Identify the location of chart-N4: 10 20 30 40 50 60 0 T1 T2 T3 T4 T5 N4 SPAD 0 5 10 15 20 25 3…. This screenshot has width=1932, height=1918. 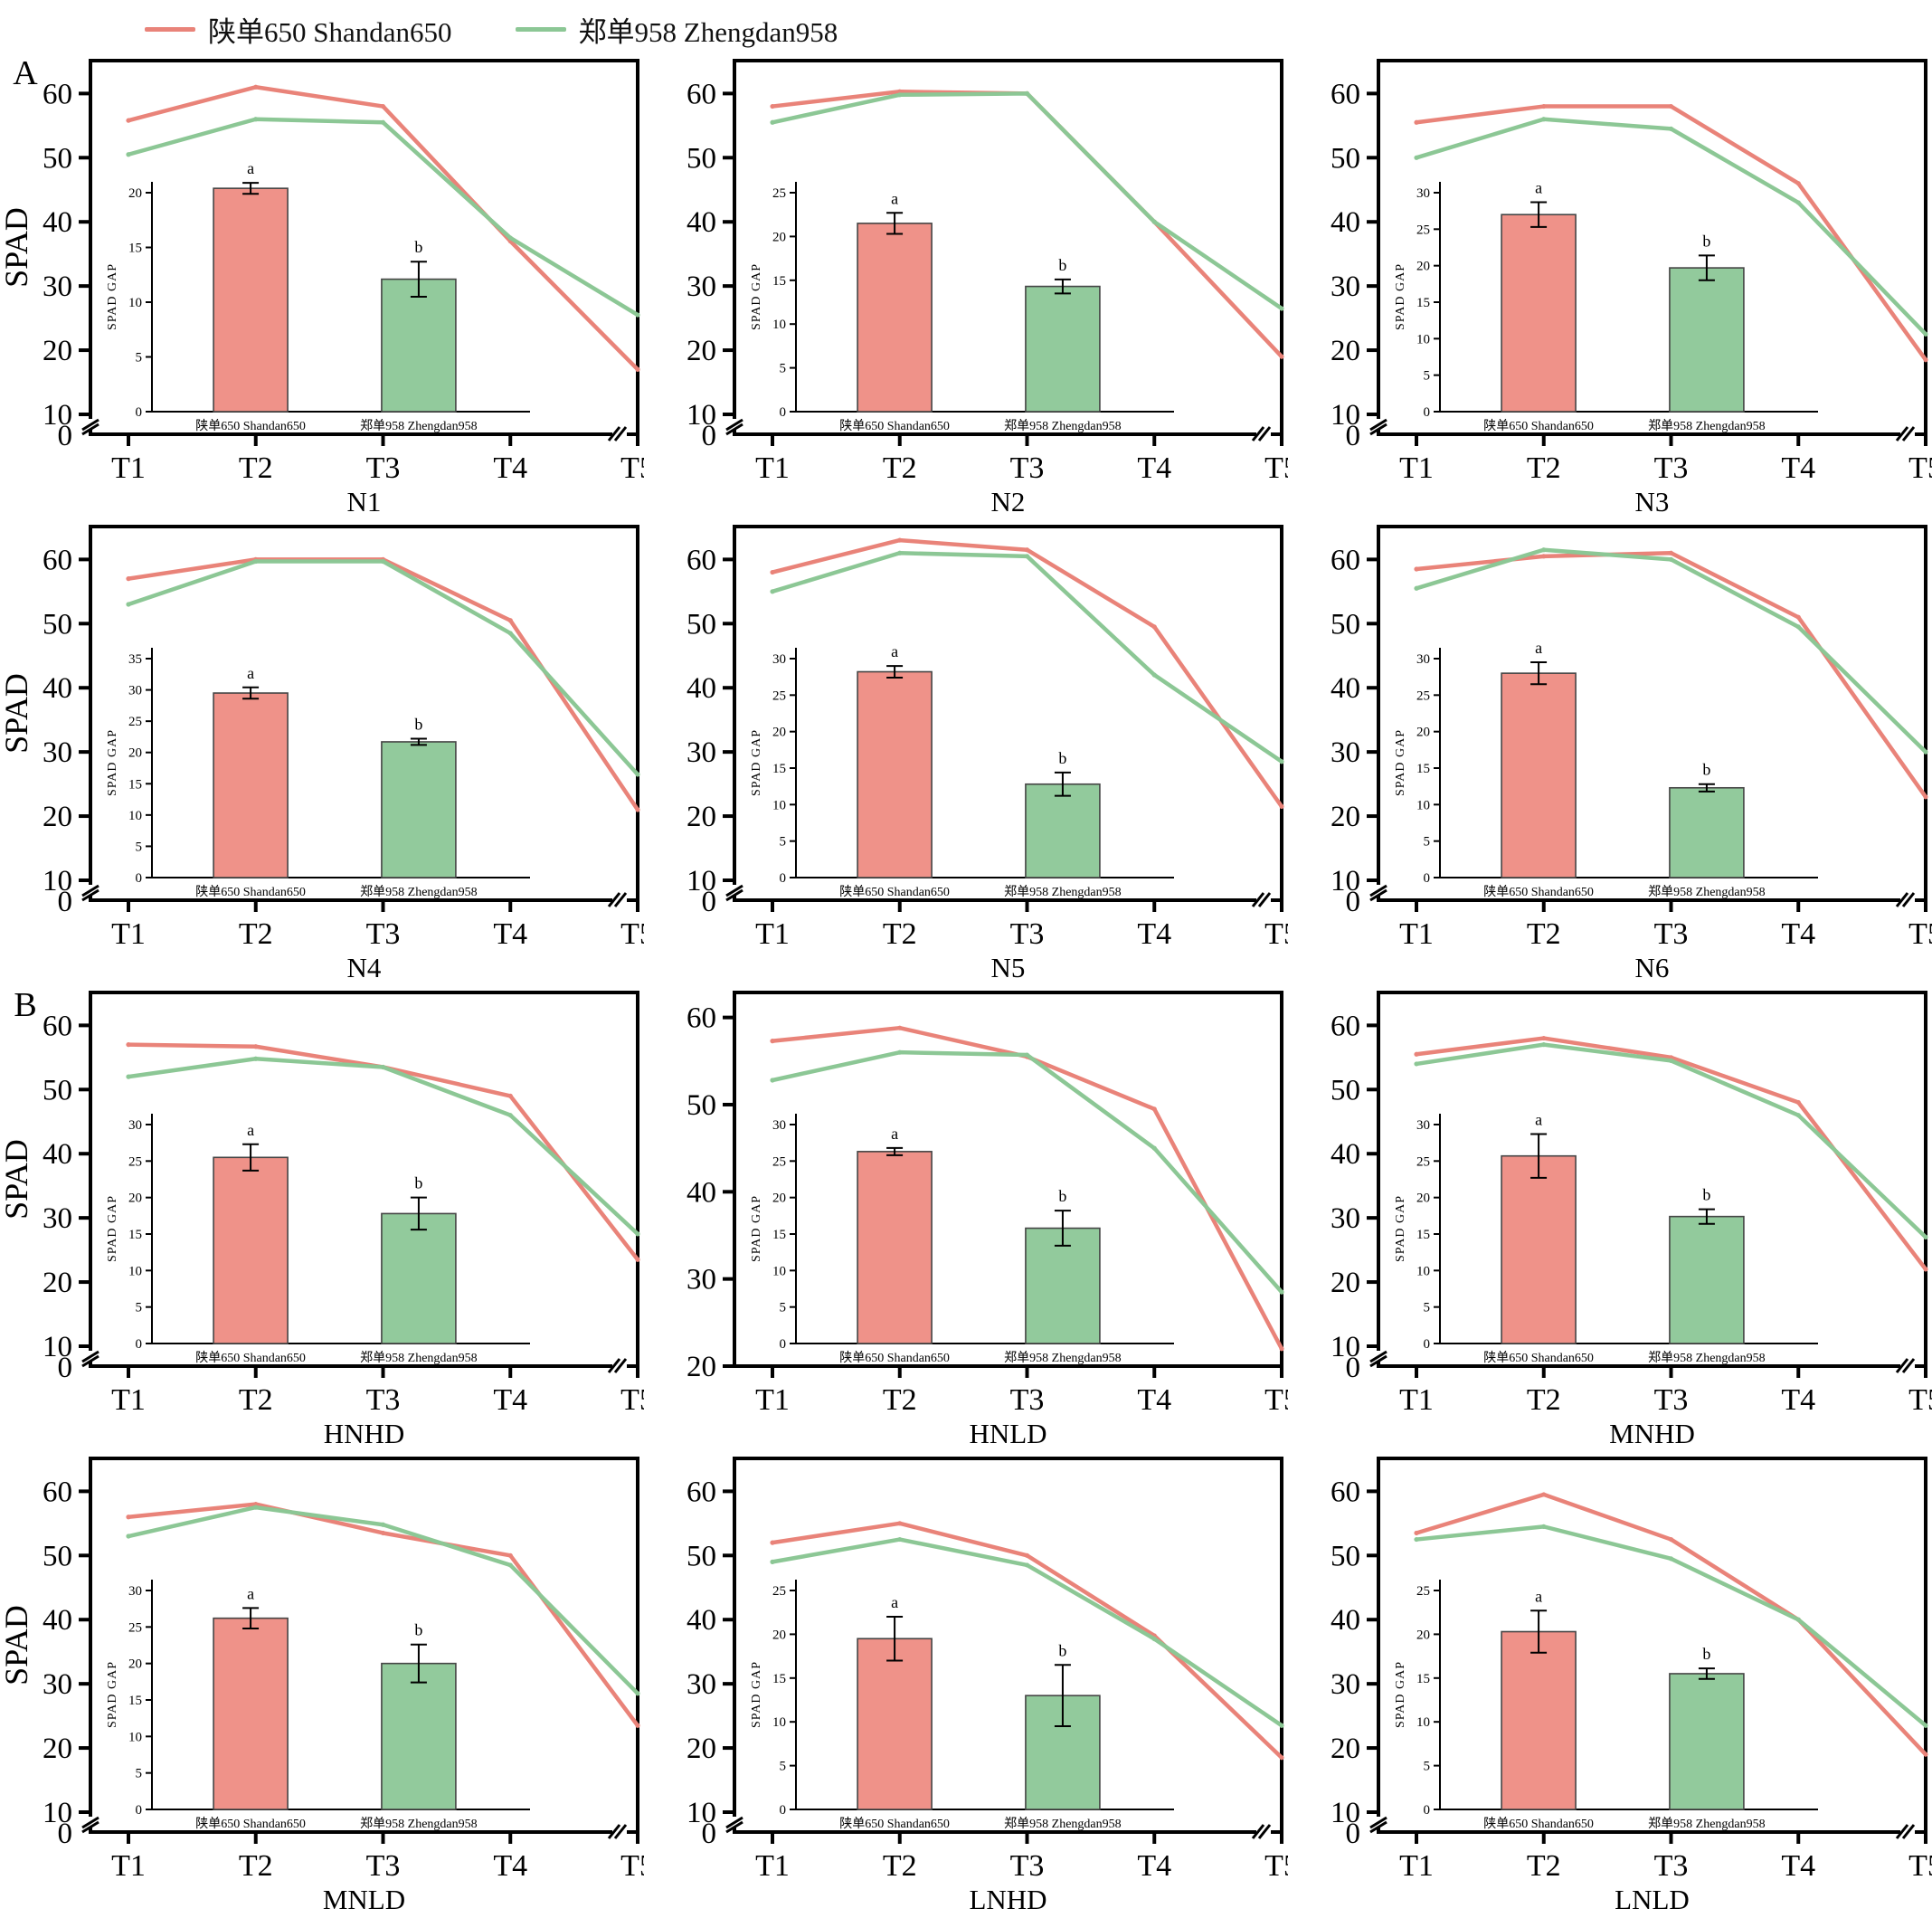
(328, 754).